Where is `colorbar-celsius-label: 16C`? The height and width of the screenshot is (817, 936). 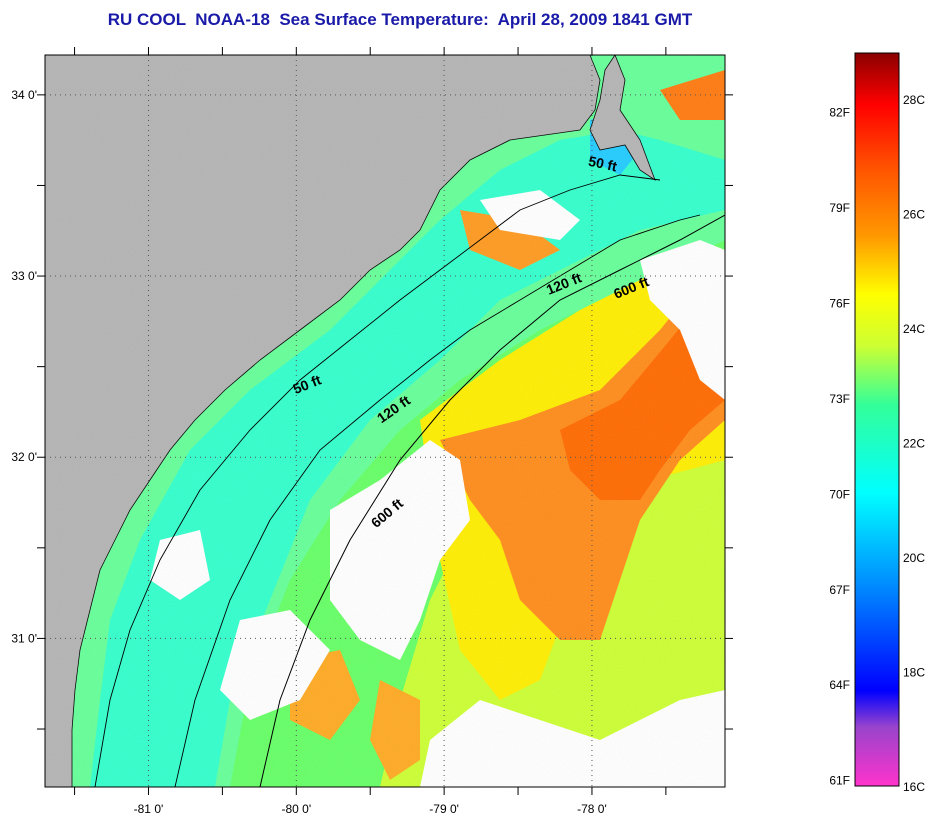
colorbar-celsius-label: 16C is located at coordinates (914, 787).